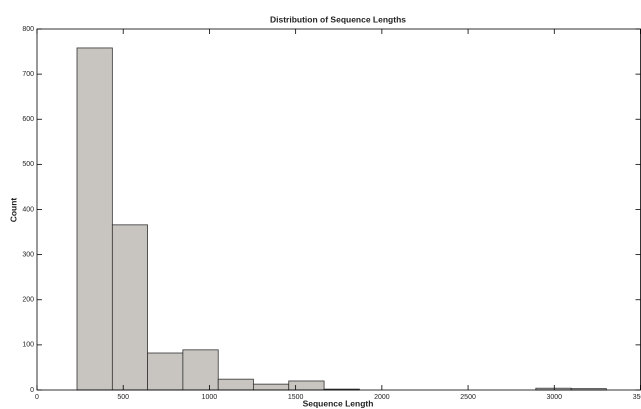 The height and width of the screenshot is (409, 641). I want to click on x-tick-label: 3000, so click(554, 397).